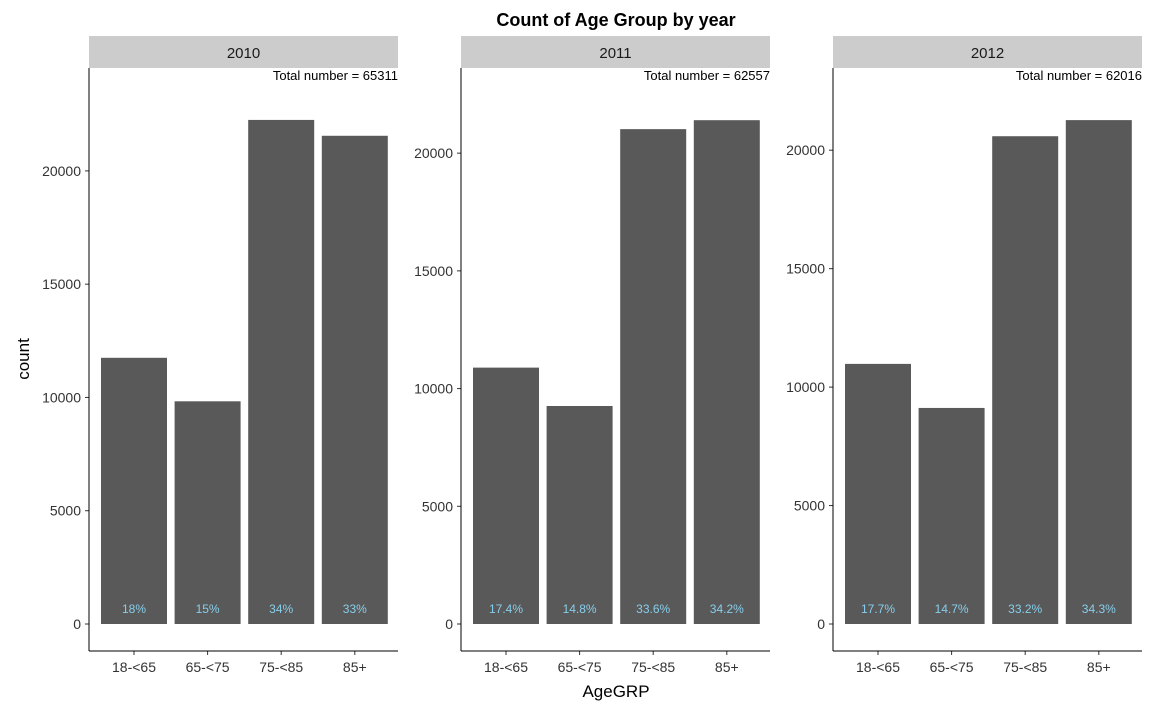 This screenshot has height=711, width=1152. I want to click on chart-title: Count of Age Group by year, so click(615, 20).